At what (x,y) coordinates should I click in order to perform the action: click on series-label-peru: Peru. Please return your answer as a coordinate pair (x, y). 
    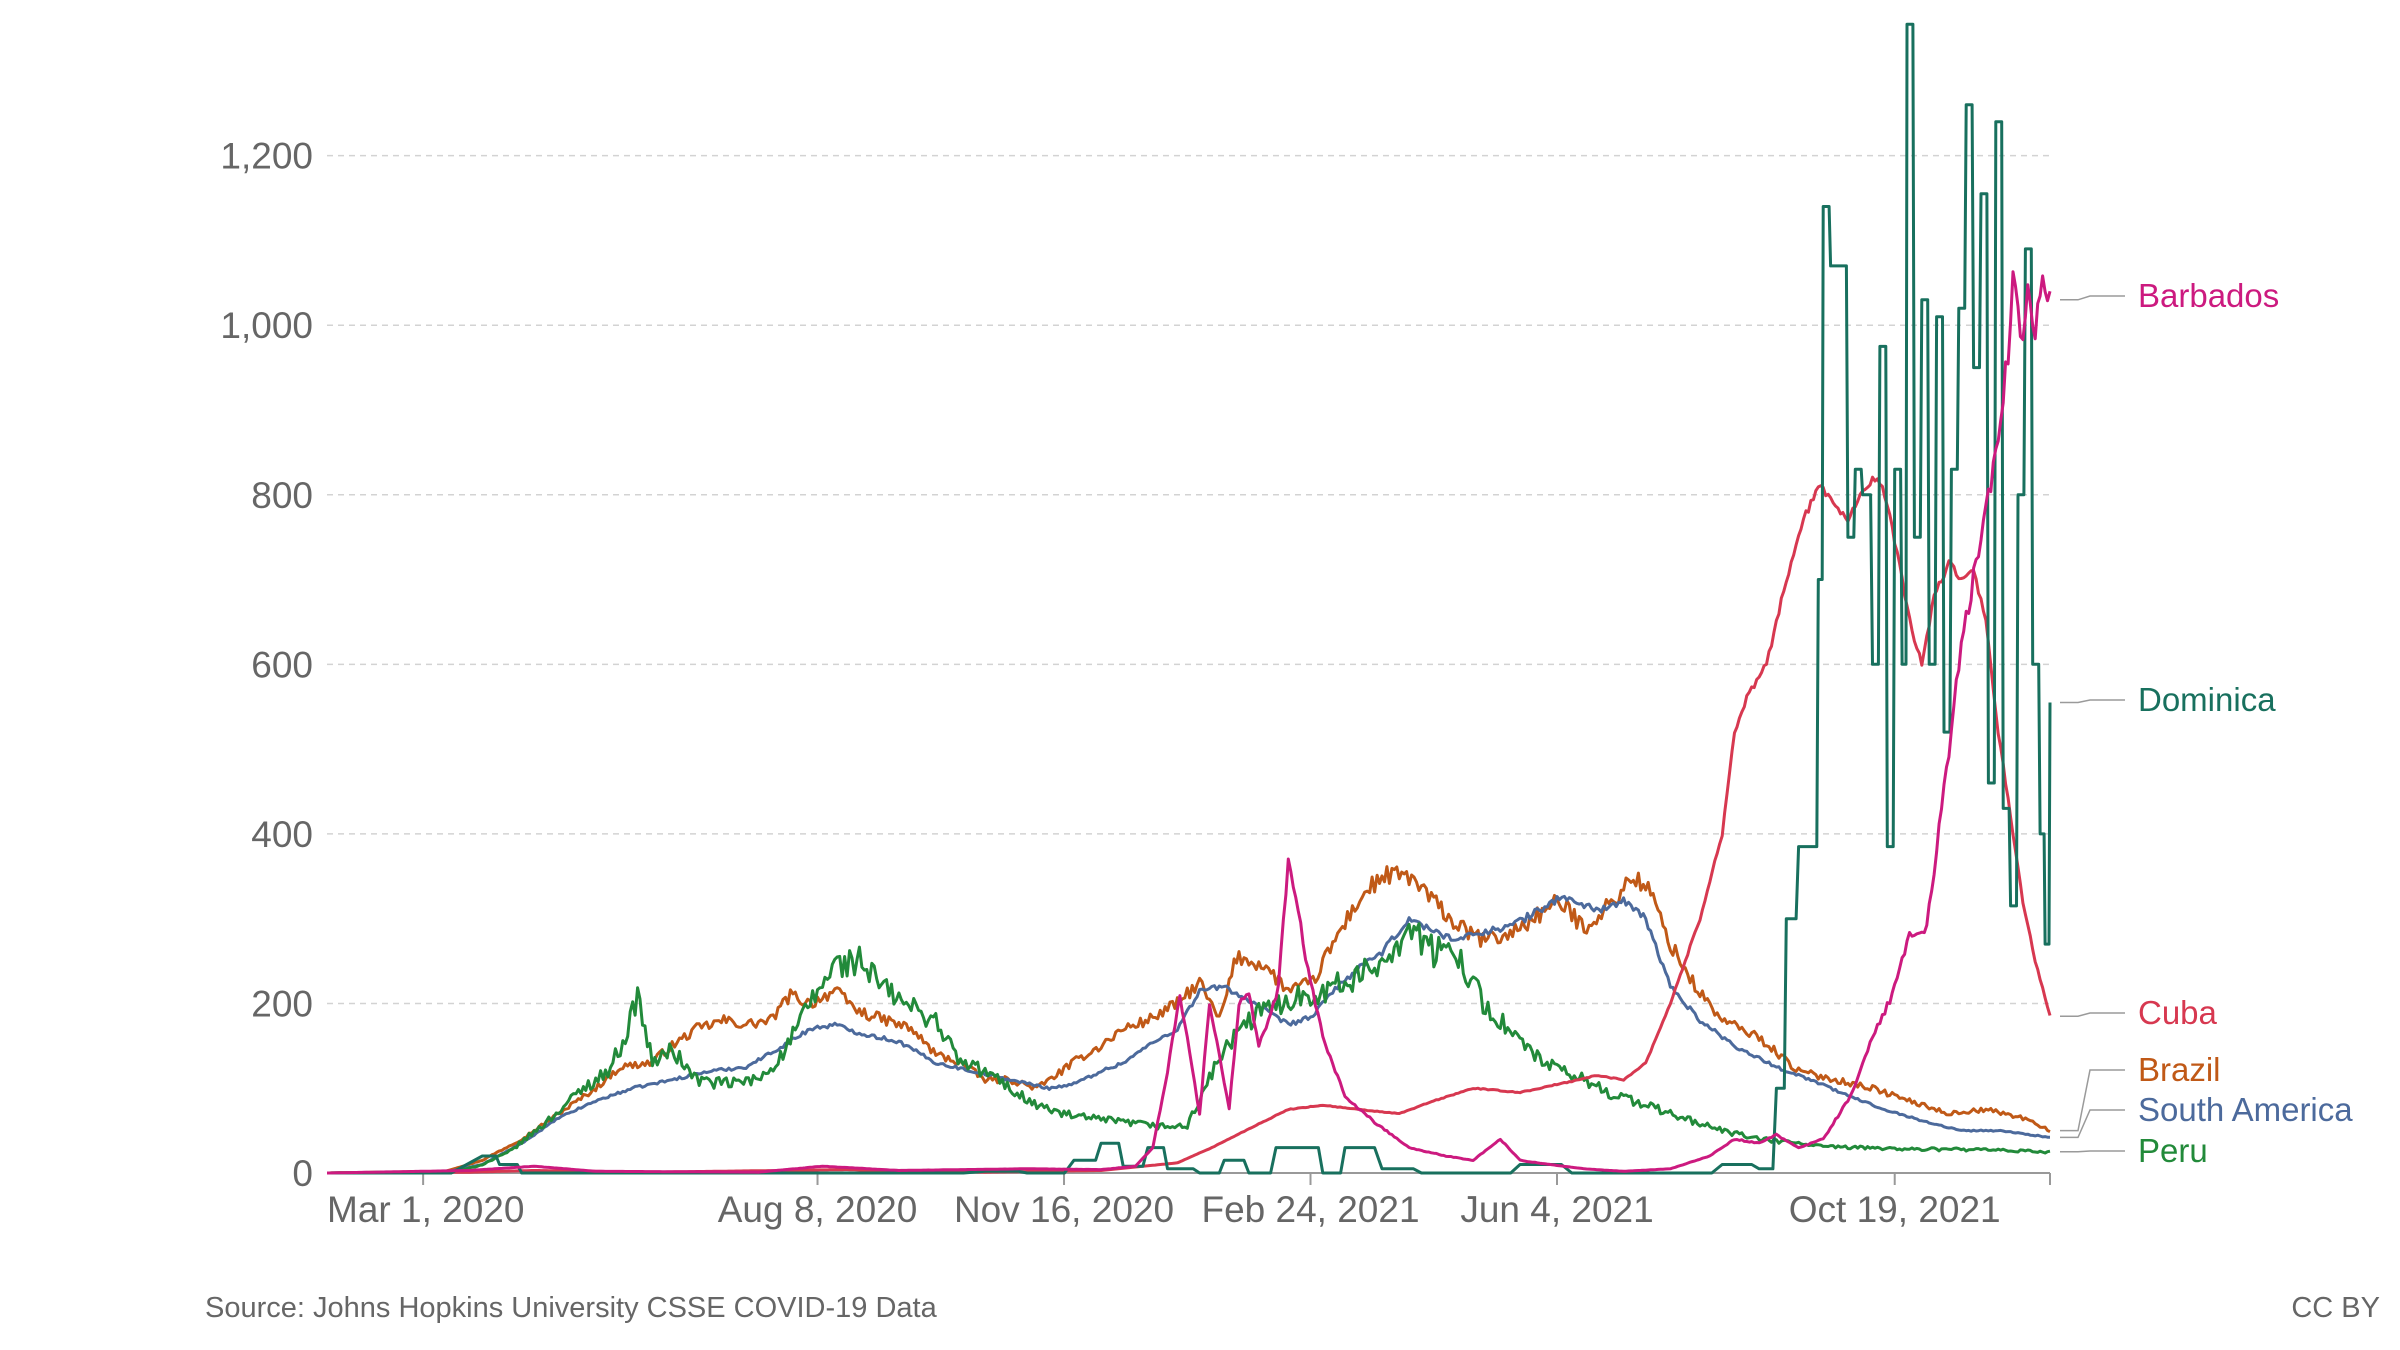
    Looking at the image, I should click on (2173, 1150).